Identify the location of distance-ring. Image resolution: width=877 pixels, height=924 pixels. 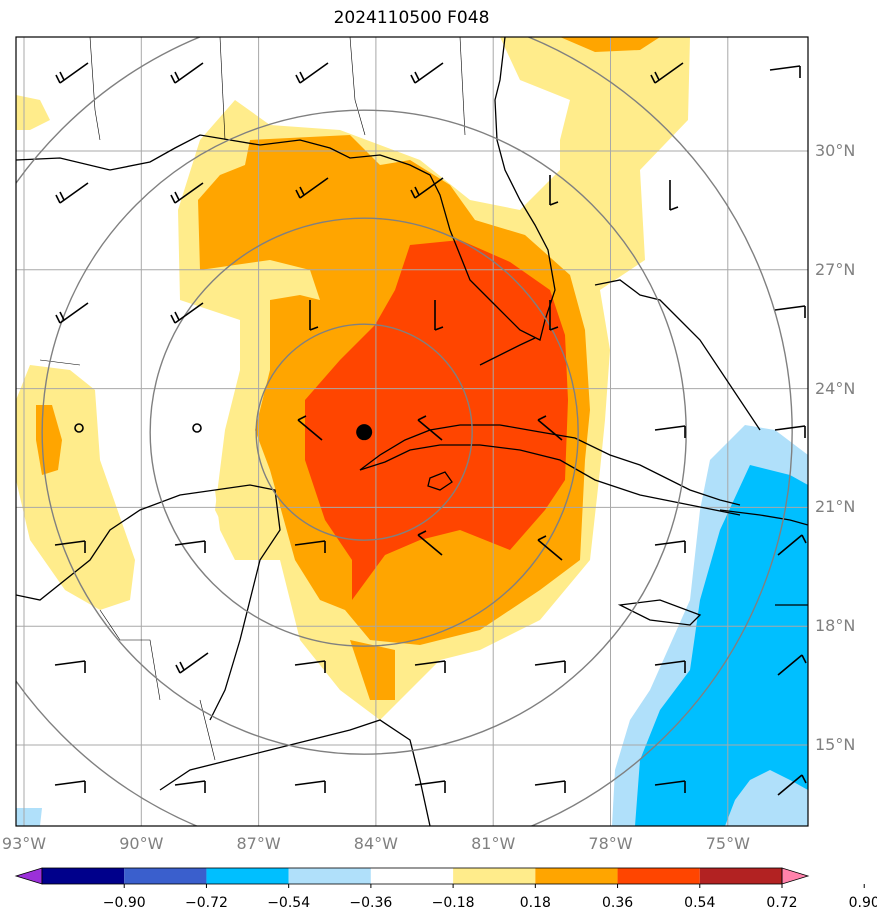
(364, 432).